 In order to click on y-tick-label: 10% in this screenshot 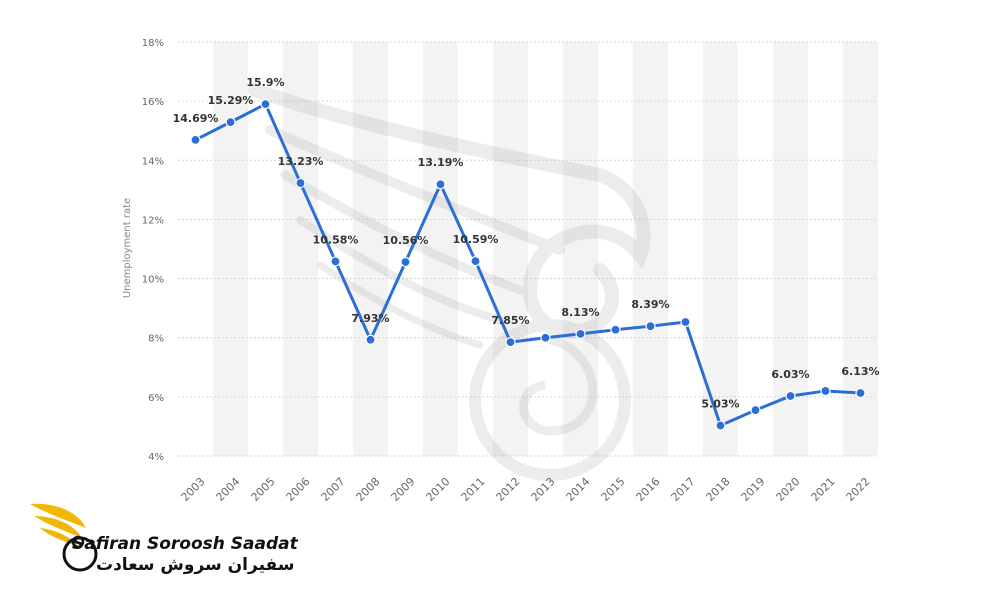, I will do `click(153, 280)`.